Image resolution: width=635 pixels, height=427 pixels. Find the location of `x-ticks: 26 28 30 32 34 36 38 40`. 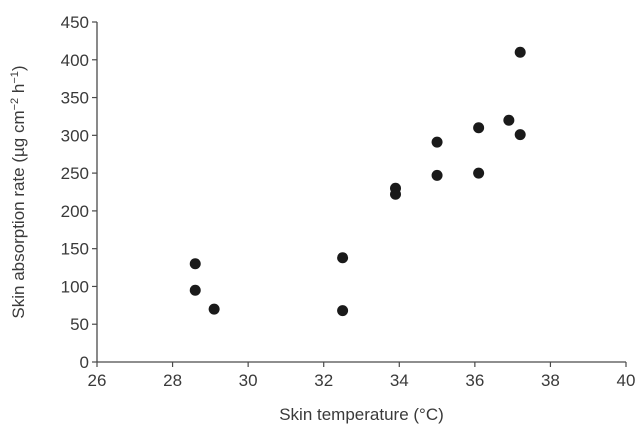

x-ticks: 26 28 30 32 34 36 38 40 is located at coordinates (361, 376).